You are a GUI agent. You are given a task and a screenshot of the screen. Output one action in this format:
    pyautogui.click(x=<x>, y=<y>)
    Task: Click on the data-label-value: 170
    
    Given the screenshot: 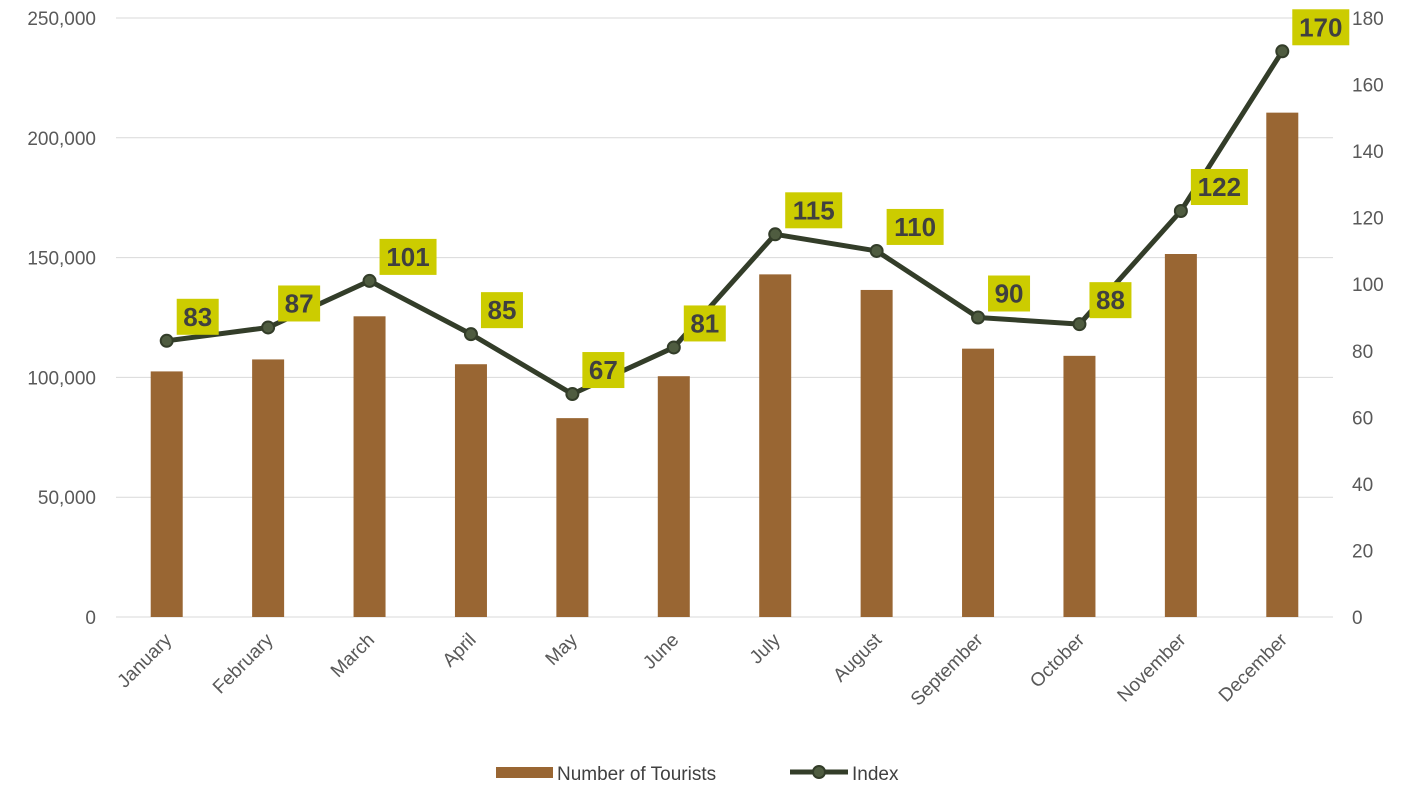 What is the action you would take?
    pyautogui.click(x=1320, y=27)
    